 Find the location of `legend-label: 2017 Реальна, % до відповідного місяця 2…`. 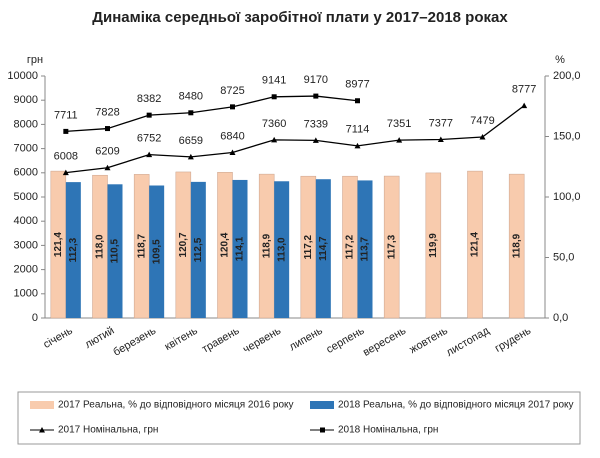

legend-label: 2017 Реальна, % до відповідного місяця 2… is located at coordinates (176, 405).